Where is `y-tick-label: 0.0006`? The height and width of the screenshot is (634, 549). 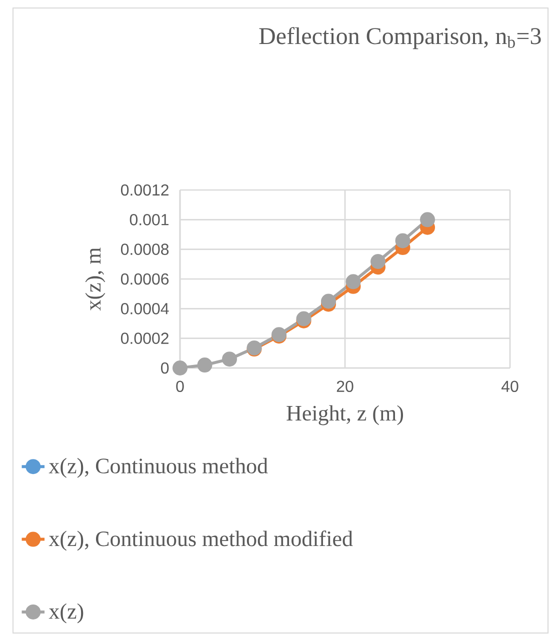
y-tick-label: 0.0006 is located at coordinates (144, 279).